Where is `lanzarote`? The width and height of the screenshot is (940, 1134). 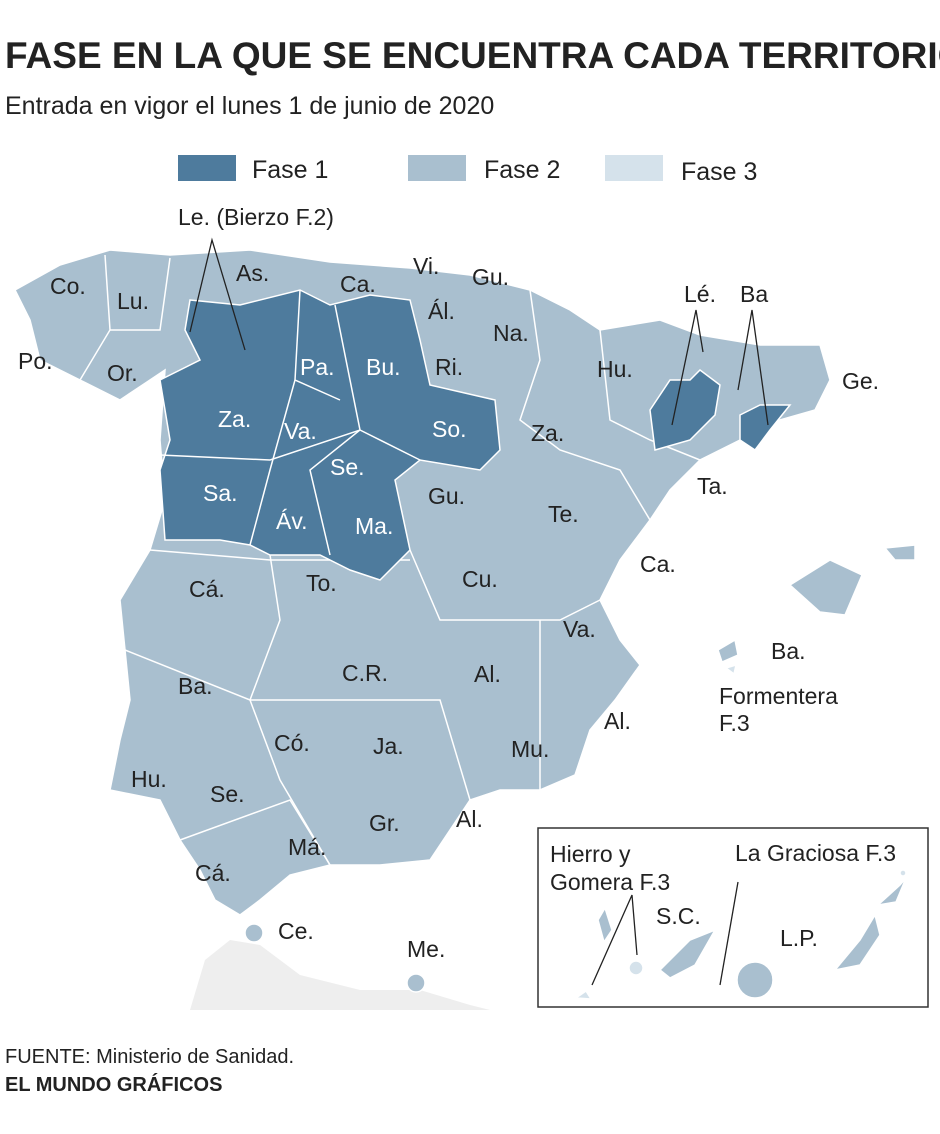 lanzarote is located at coordinates (891, 892).